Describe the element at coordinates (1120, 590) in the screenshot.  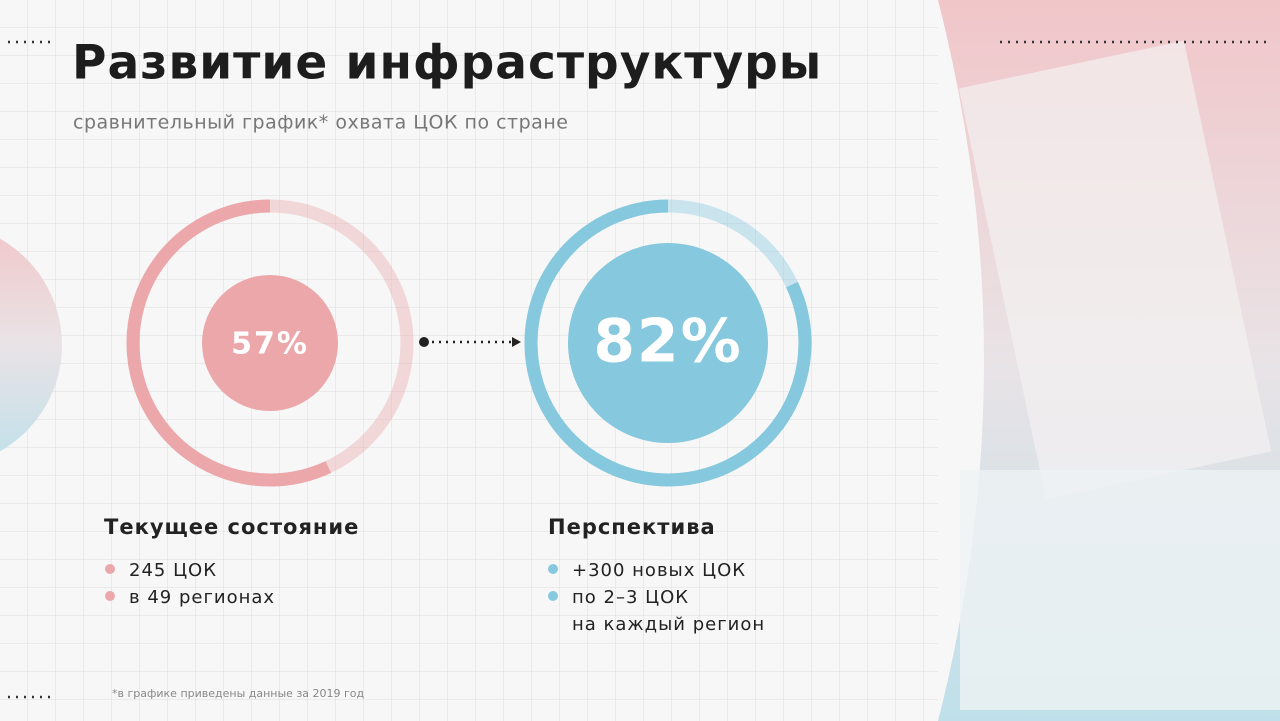
I see `photo-keyboard` at that location.